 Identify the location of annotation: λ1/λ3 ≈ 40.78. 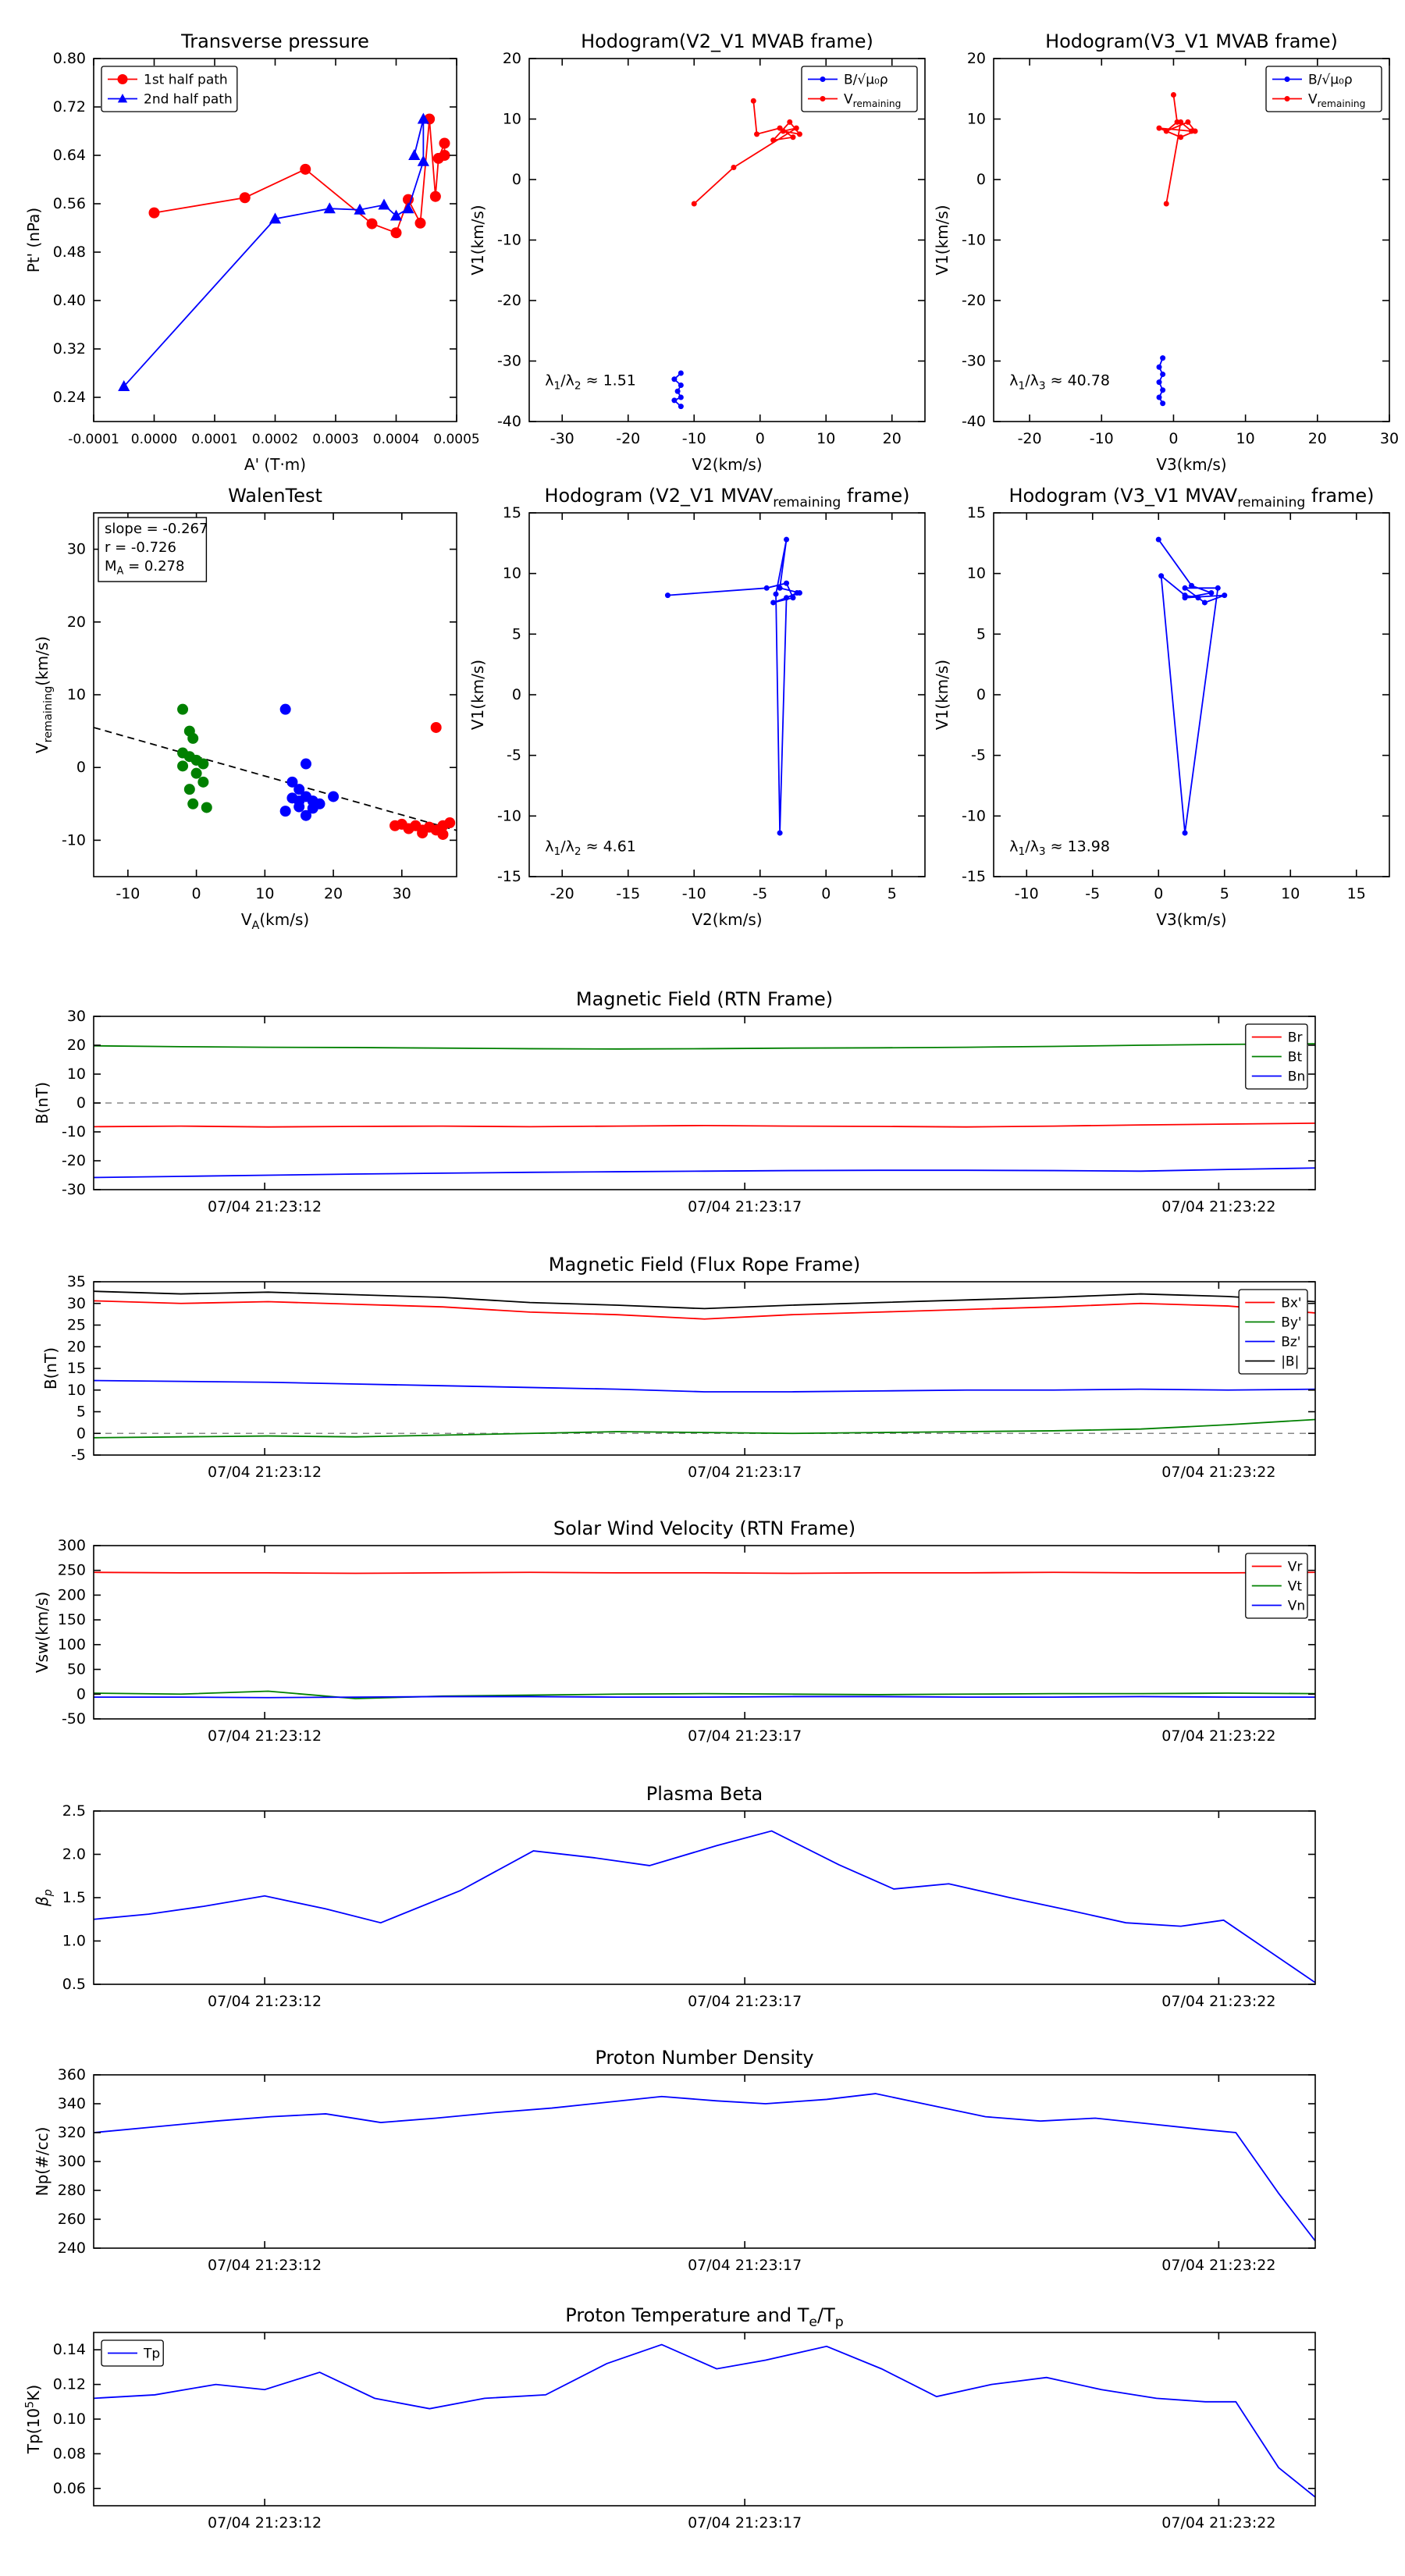
(1060, 382).